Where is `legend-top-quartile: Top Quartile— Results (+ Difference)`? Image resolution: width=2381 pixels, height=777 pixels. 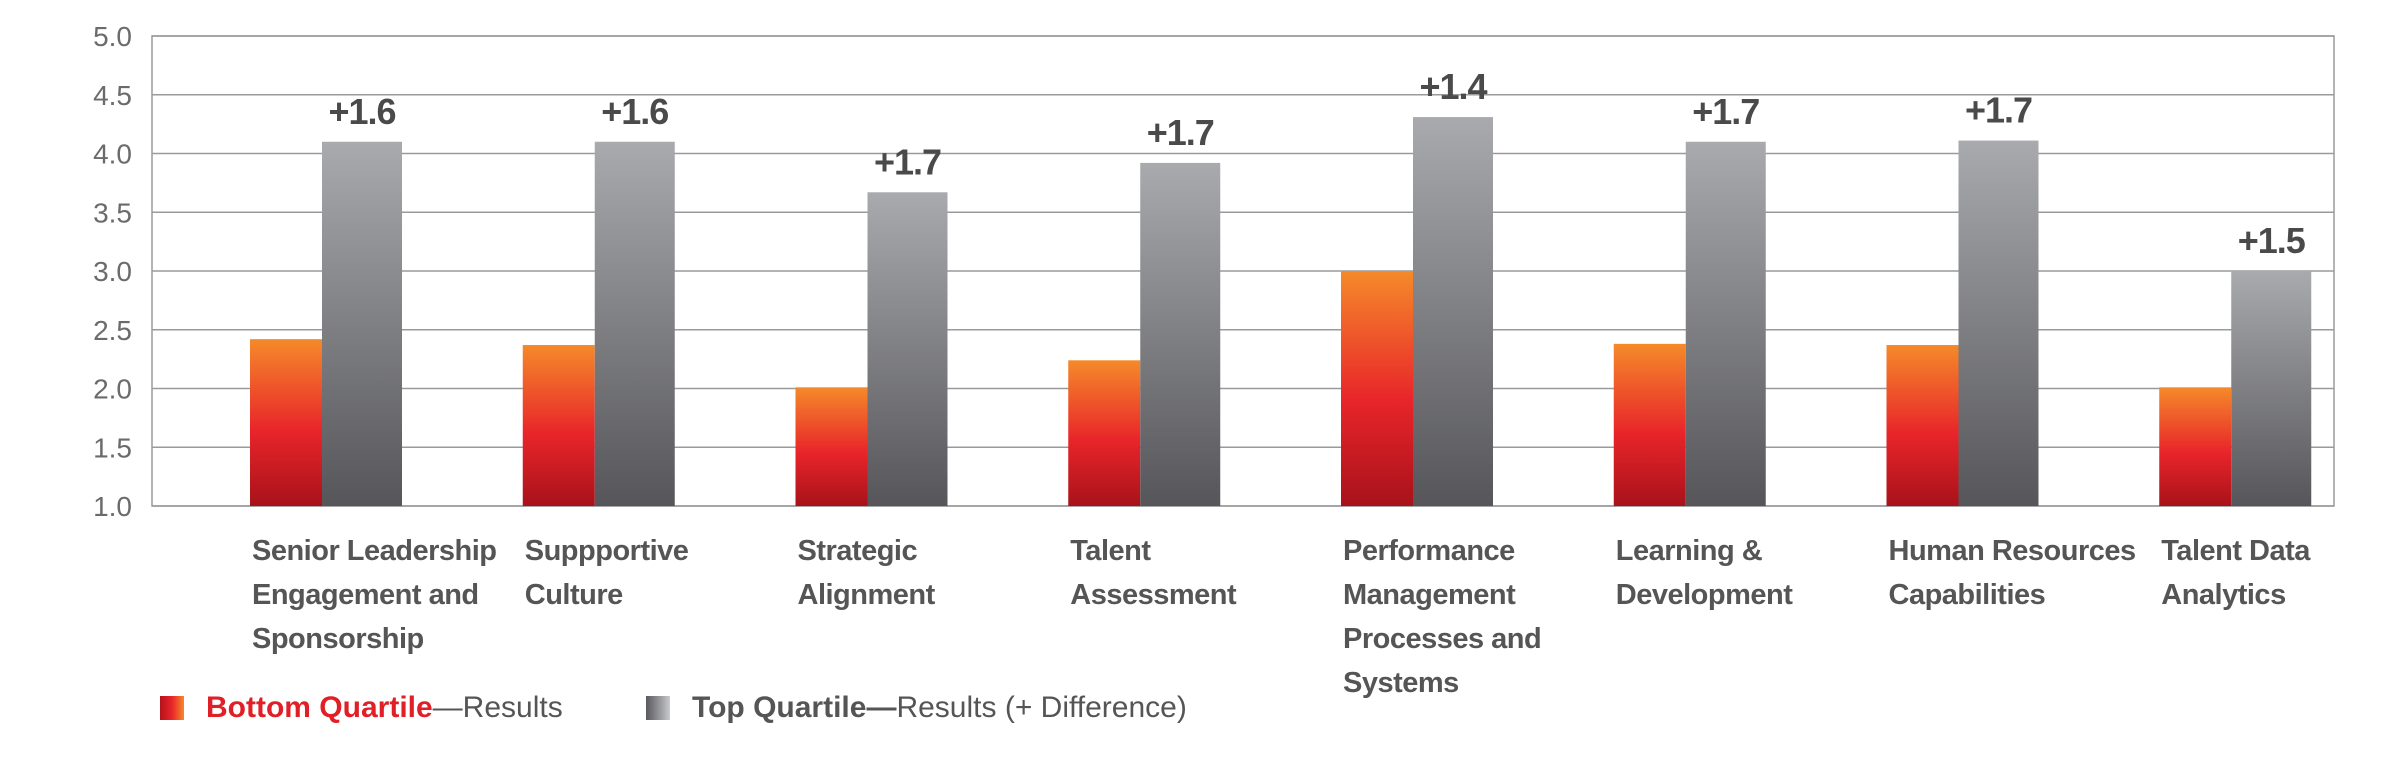
legend-top-quartile: Top Quartile— Results (+ Difference) is located at coordinates (916, 708).